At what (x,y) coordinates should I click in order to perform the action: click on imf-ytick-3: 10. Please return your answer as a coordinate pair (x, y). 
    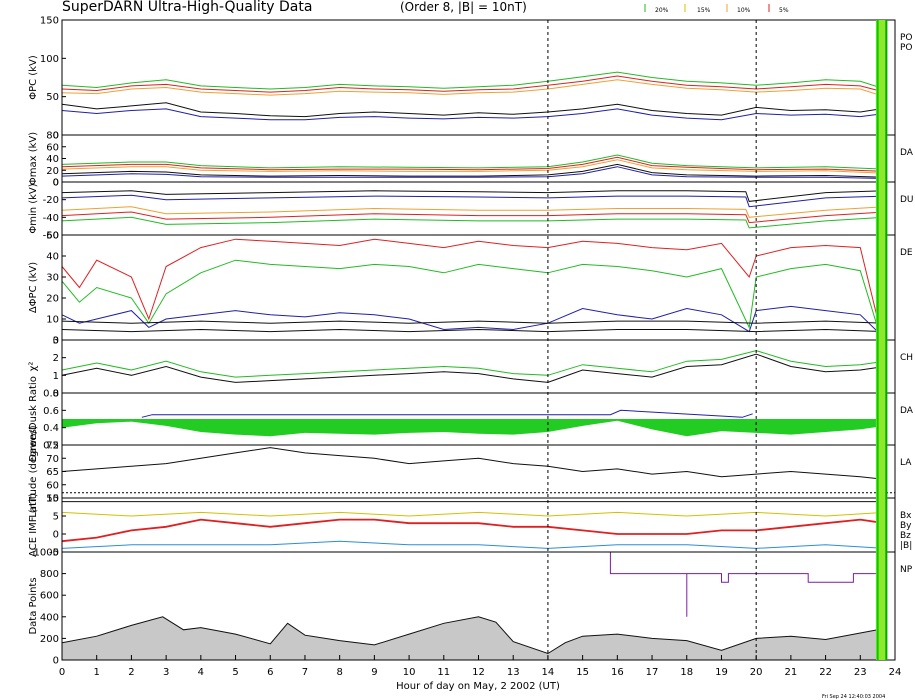
    Looking at the image, I should click on (52, 499).